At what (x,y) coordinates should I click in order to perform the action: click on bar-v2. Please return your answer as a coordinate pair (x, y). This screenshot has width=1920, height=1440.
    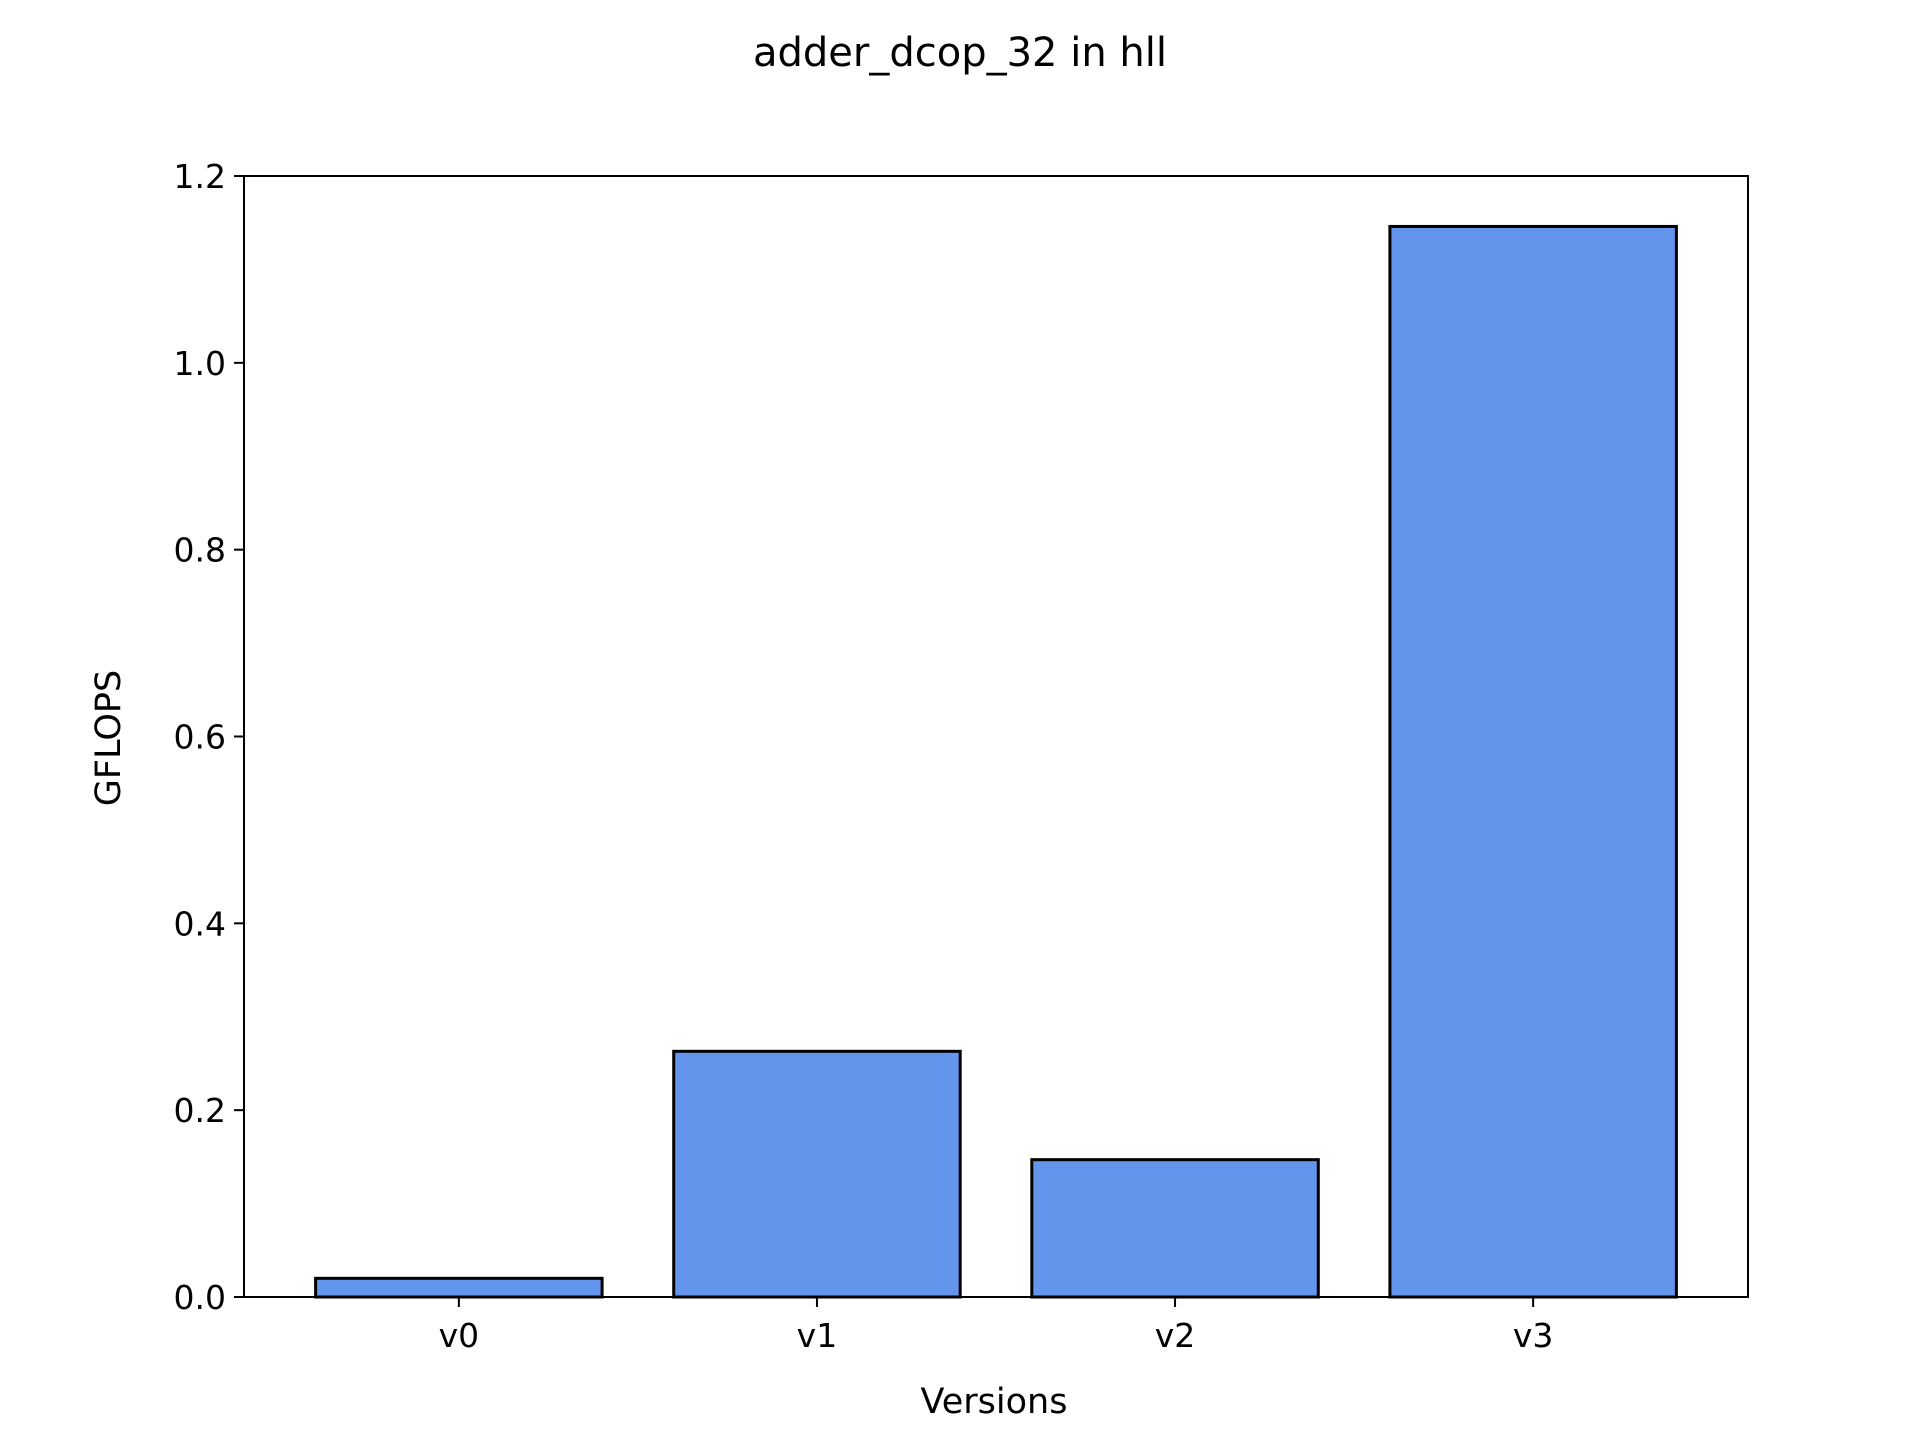
    Looking at the image, I should click on (1175, 1228).